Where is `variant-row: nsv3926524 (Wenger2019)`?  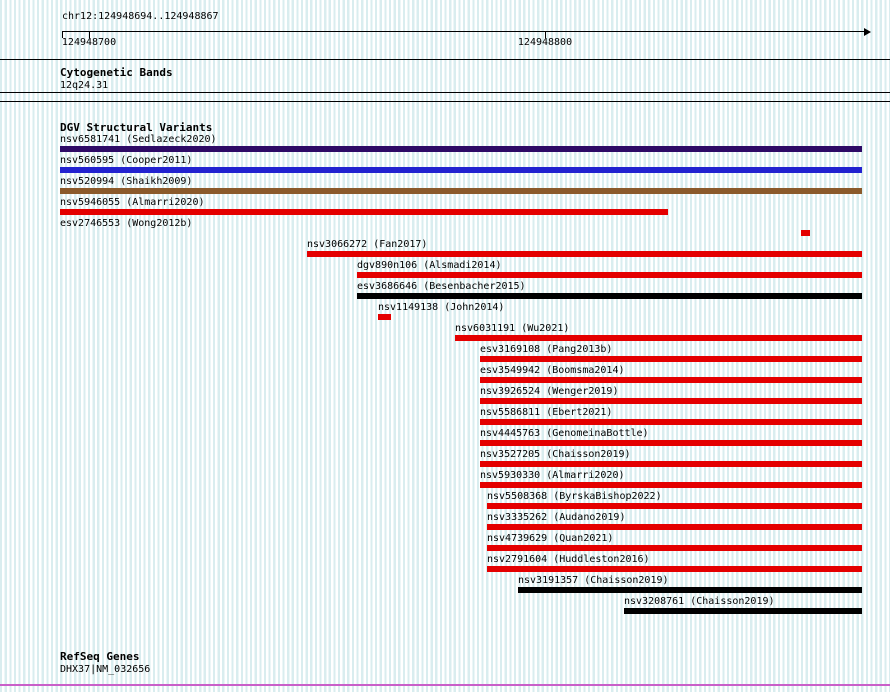
variant-row: nsv3926524 (Wenger2019) is located at coordinates (445, 396).